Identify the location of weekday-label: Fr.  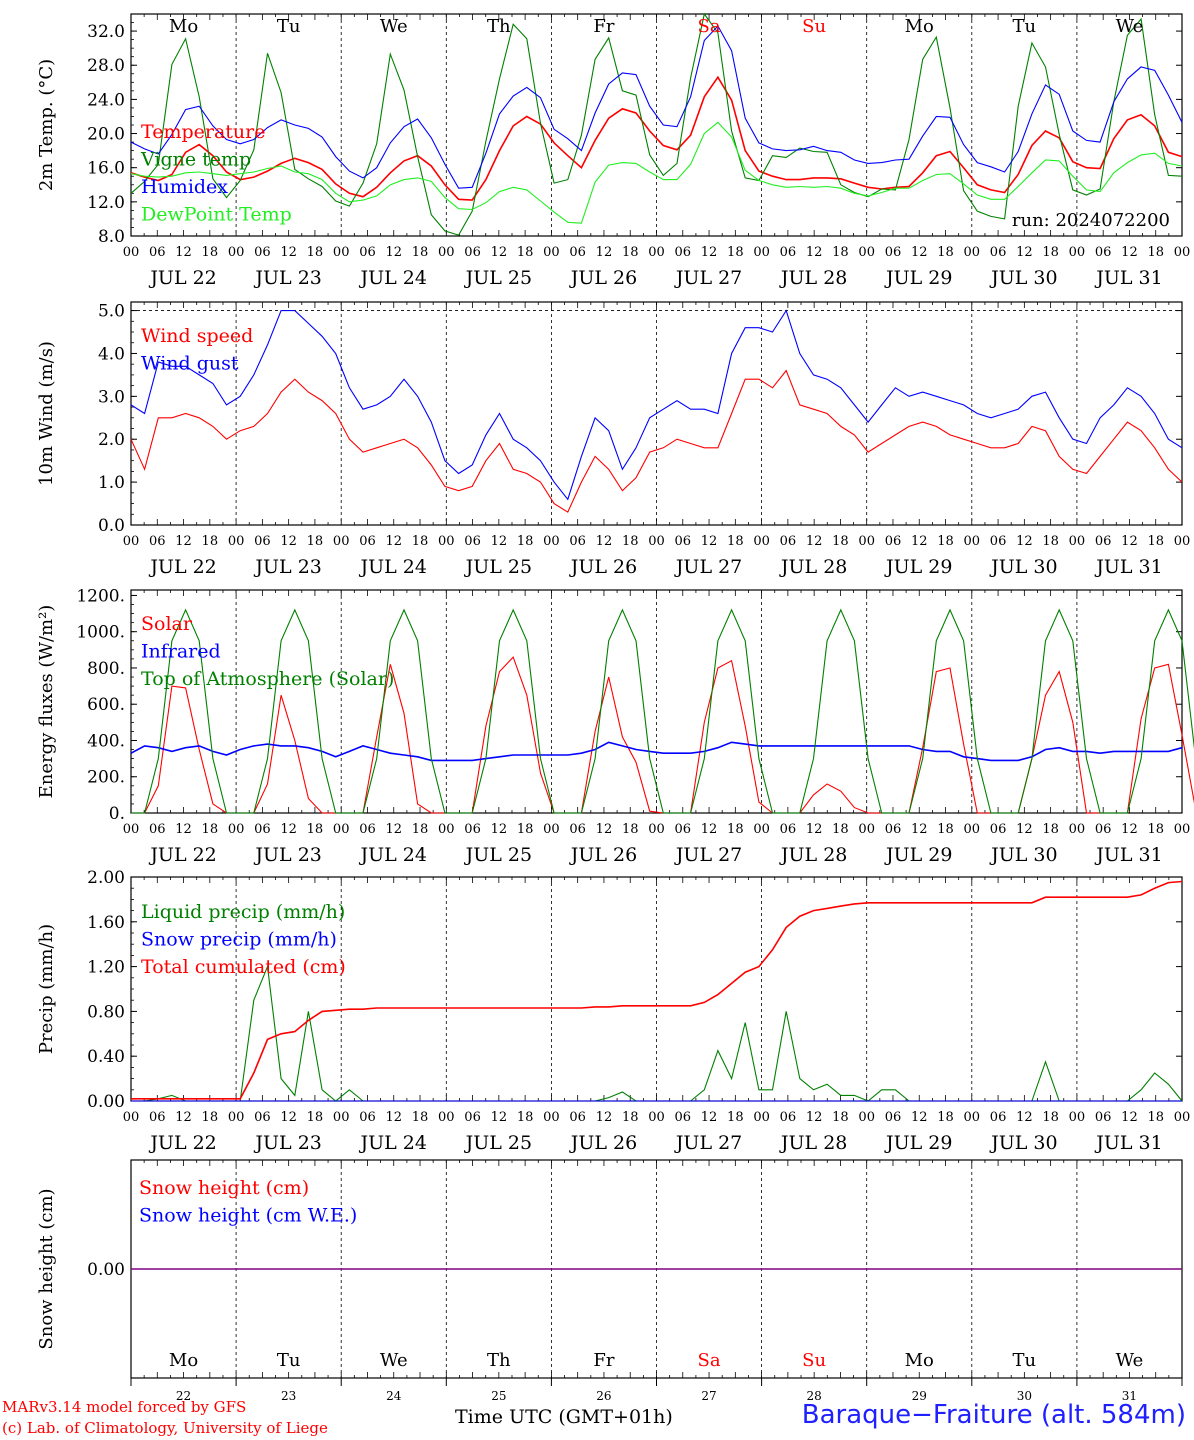
(603, 26).